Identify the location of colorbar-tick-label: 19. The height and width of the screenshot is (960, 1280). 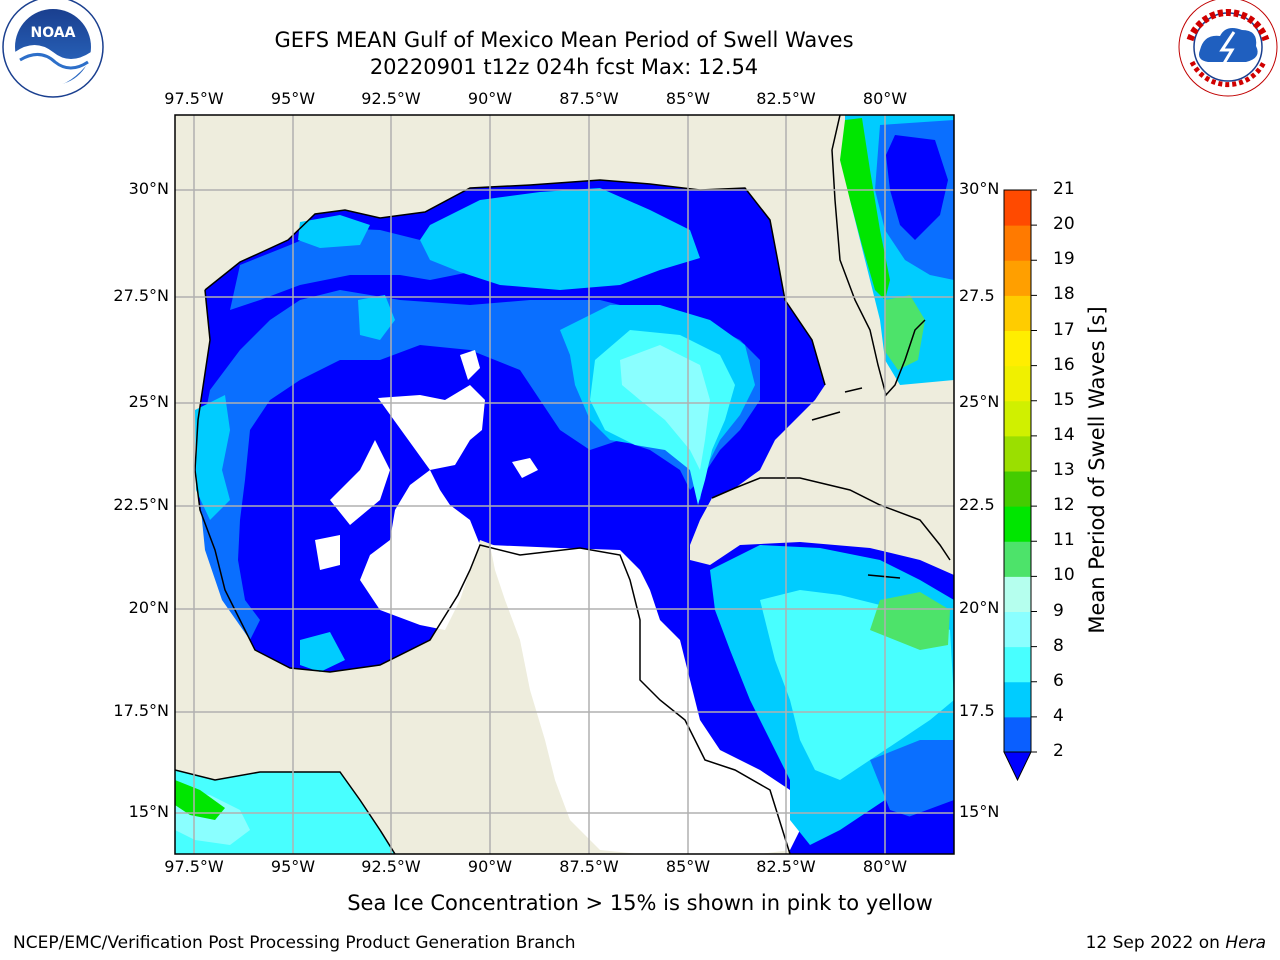
(1064, 259).